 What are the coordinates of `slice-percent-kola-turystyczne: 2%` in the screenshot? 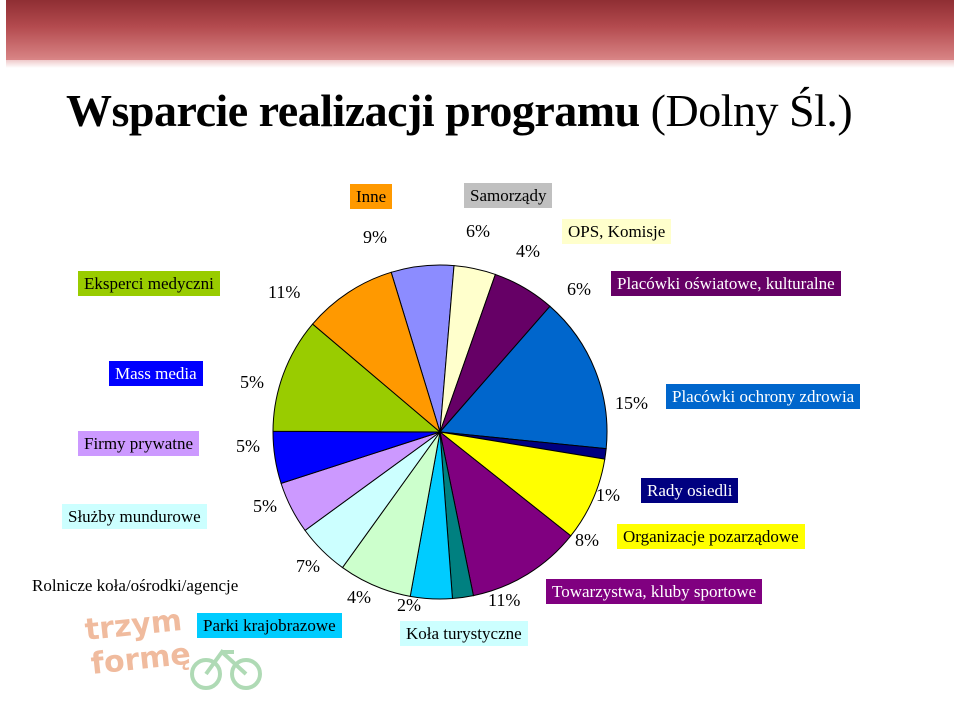 It's located at (409, 605).